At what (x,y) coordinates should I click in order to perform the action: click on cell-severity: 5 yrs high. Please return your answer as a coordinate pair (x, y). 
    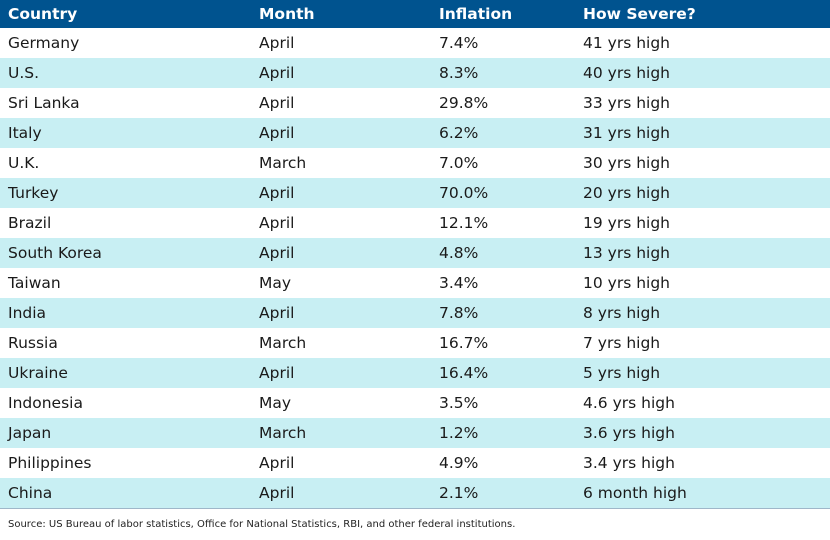
    Looking at the image, I should click on (622, 373).